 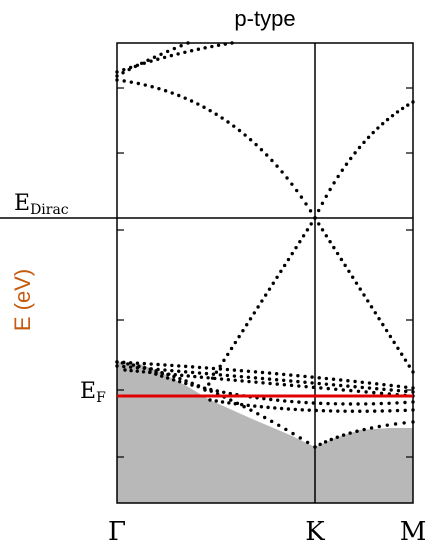 I want to click on label-main: E, so click(x=88, y=391).